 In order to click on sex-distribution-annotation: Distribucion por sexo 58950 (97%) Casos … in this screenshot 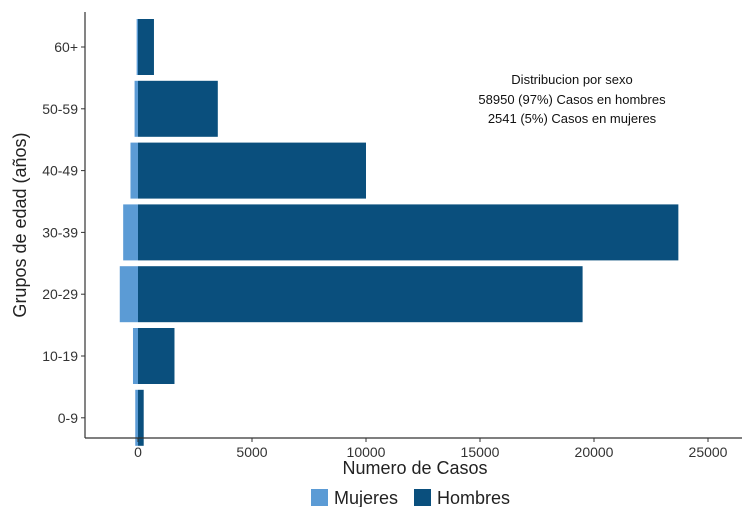, I will do `click(572, 99)`.